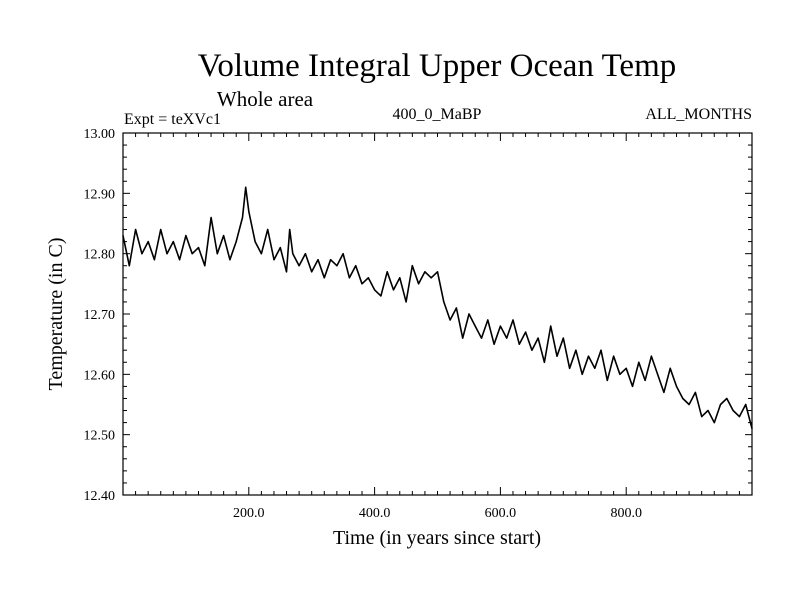 This screenshot has height=600, width=800. I want to click on y-tick-label: 12.70, so click(100, 315).